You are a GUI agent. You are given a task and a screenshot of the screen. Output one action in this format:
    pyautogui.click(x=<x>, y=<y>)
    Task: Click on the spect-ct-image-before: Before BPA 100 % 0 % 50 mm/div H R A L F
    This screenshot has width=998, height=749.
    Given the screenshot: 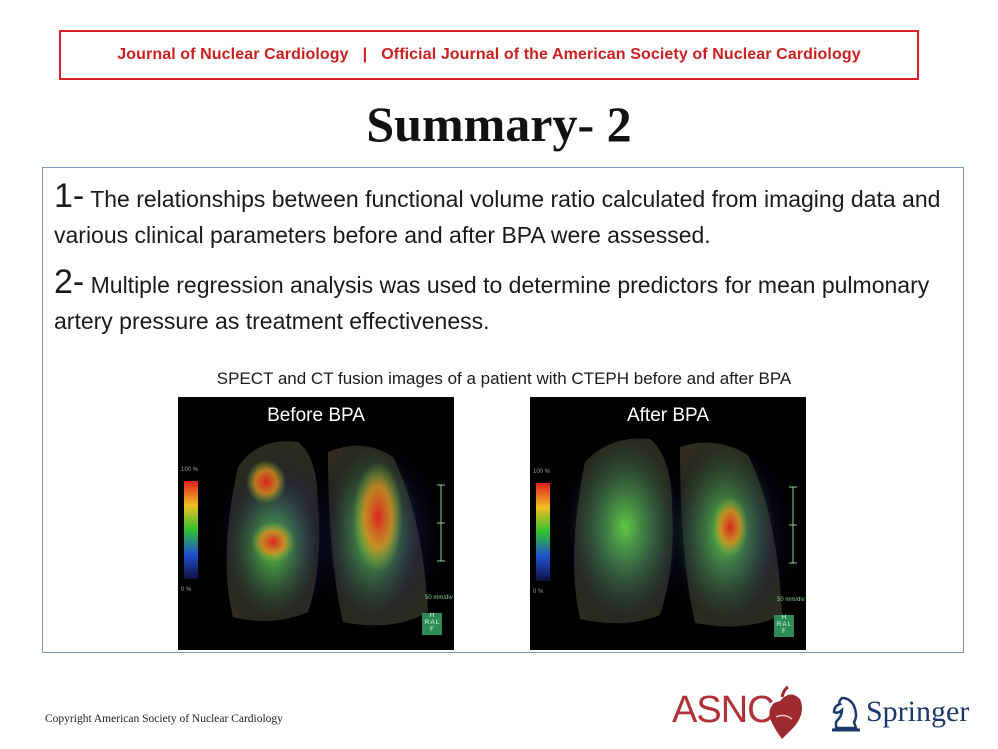 What is the action you would take?
    pyautogui.click(x=316, y=523)
    